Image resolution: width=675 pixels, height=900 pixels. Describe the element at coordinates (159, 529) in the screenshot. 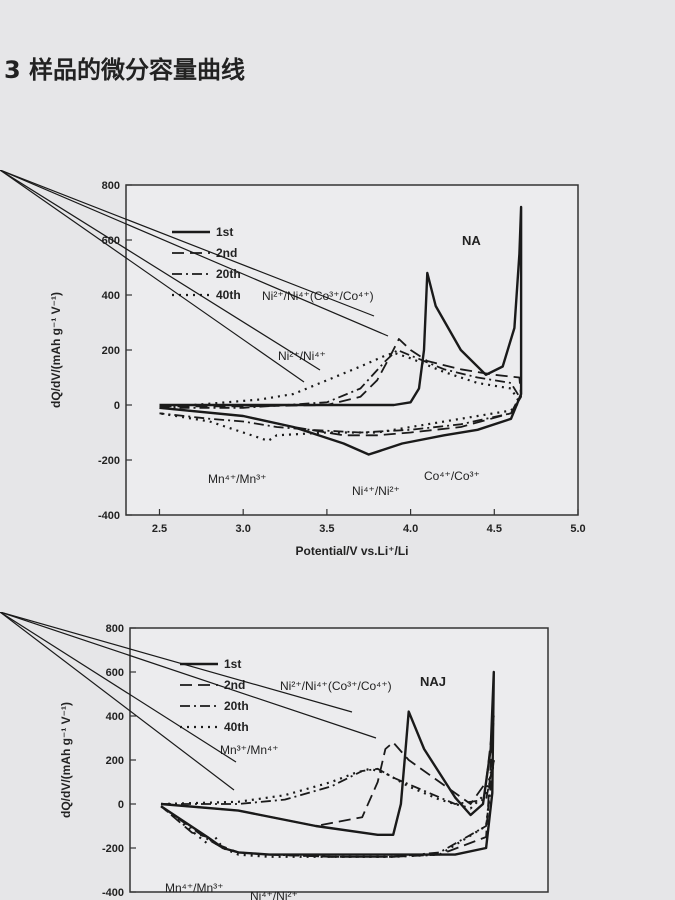

I see `x-tick-label: 2.5` at that location.